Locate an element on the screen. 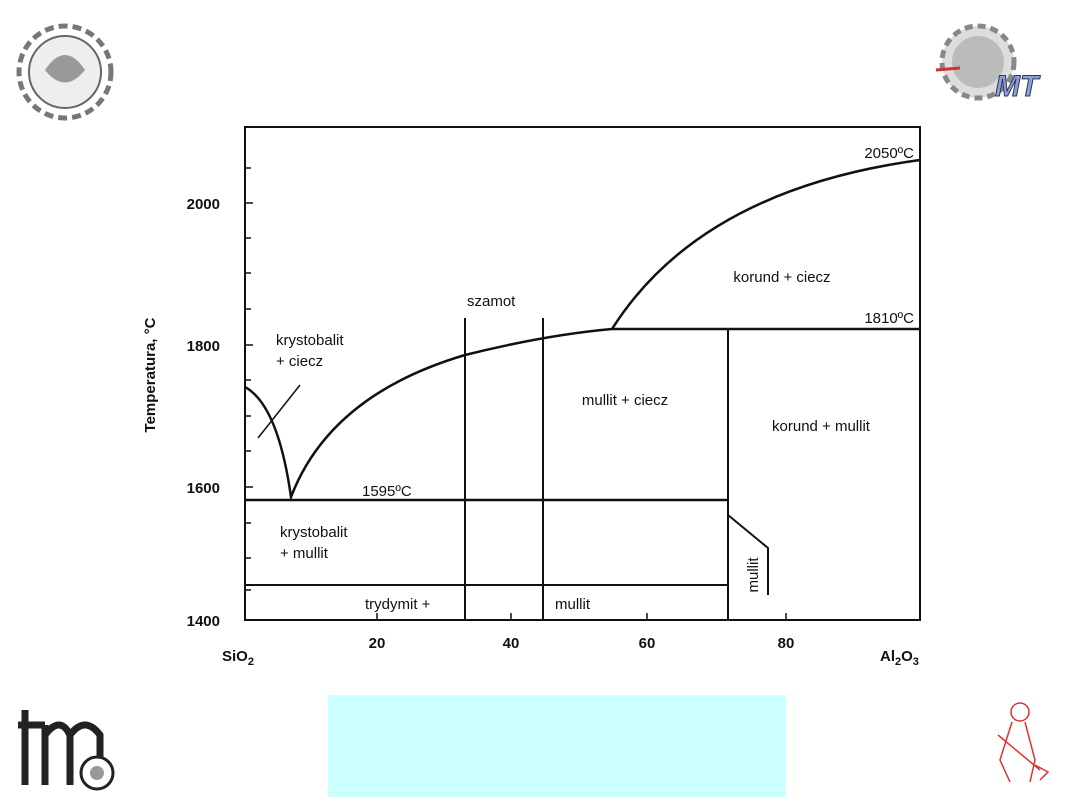  svg-text: MT is located at coordinates (1018, 86).